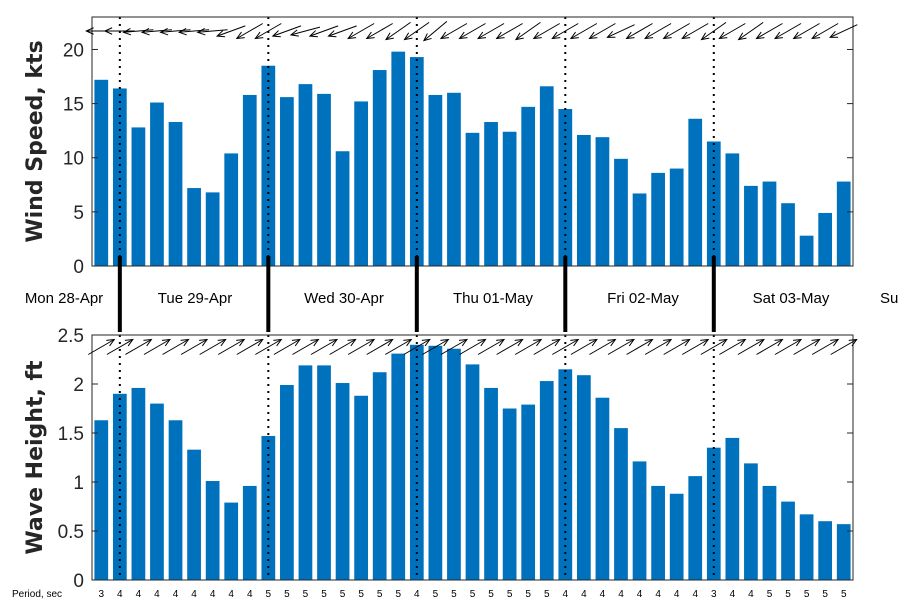 This screenshot has width=900, height=600. Describe the element at coordinates (78, 385) in the screenshot. I see `y-tick-label: 2` at that location.